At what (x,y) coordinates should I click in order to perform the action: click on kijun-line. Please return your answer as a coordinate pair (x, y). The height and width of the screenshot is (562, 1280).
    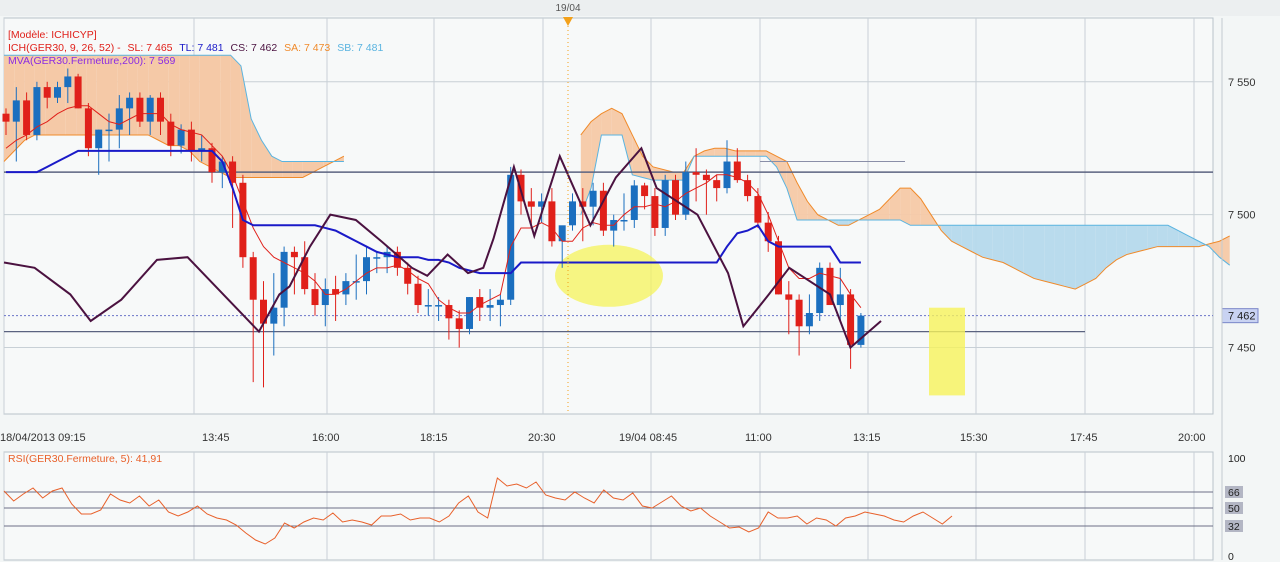
    Looking at the image, I should click on (433, 212).